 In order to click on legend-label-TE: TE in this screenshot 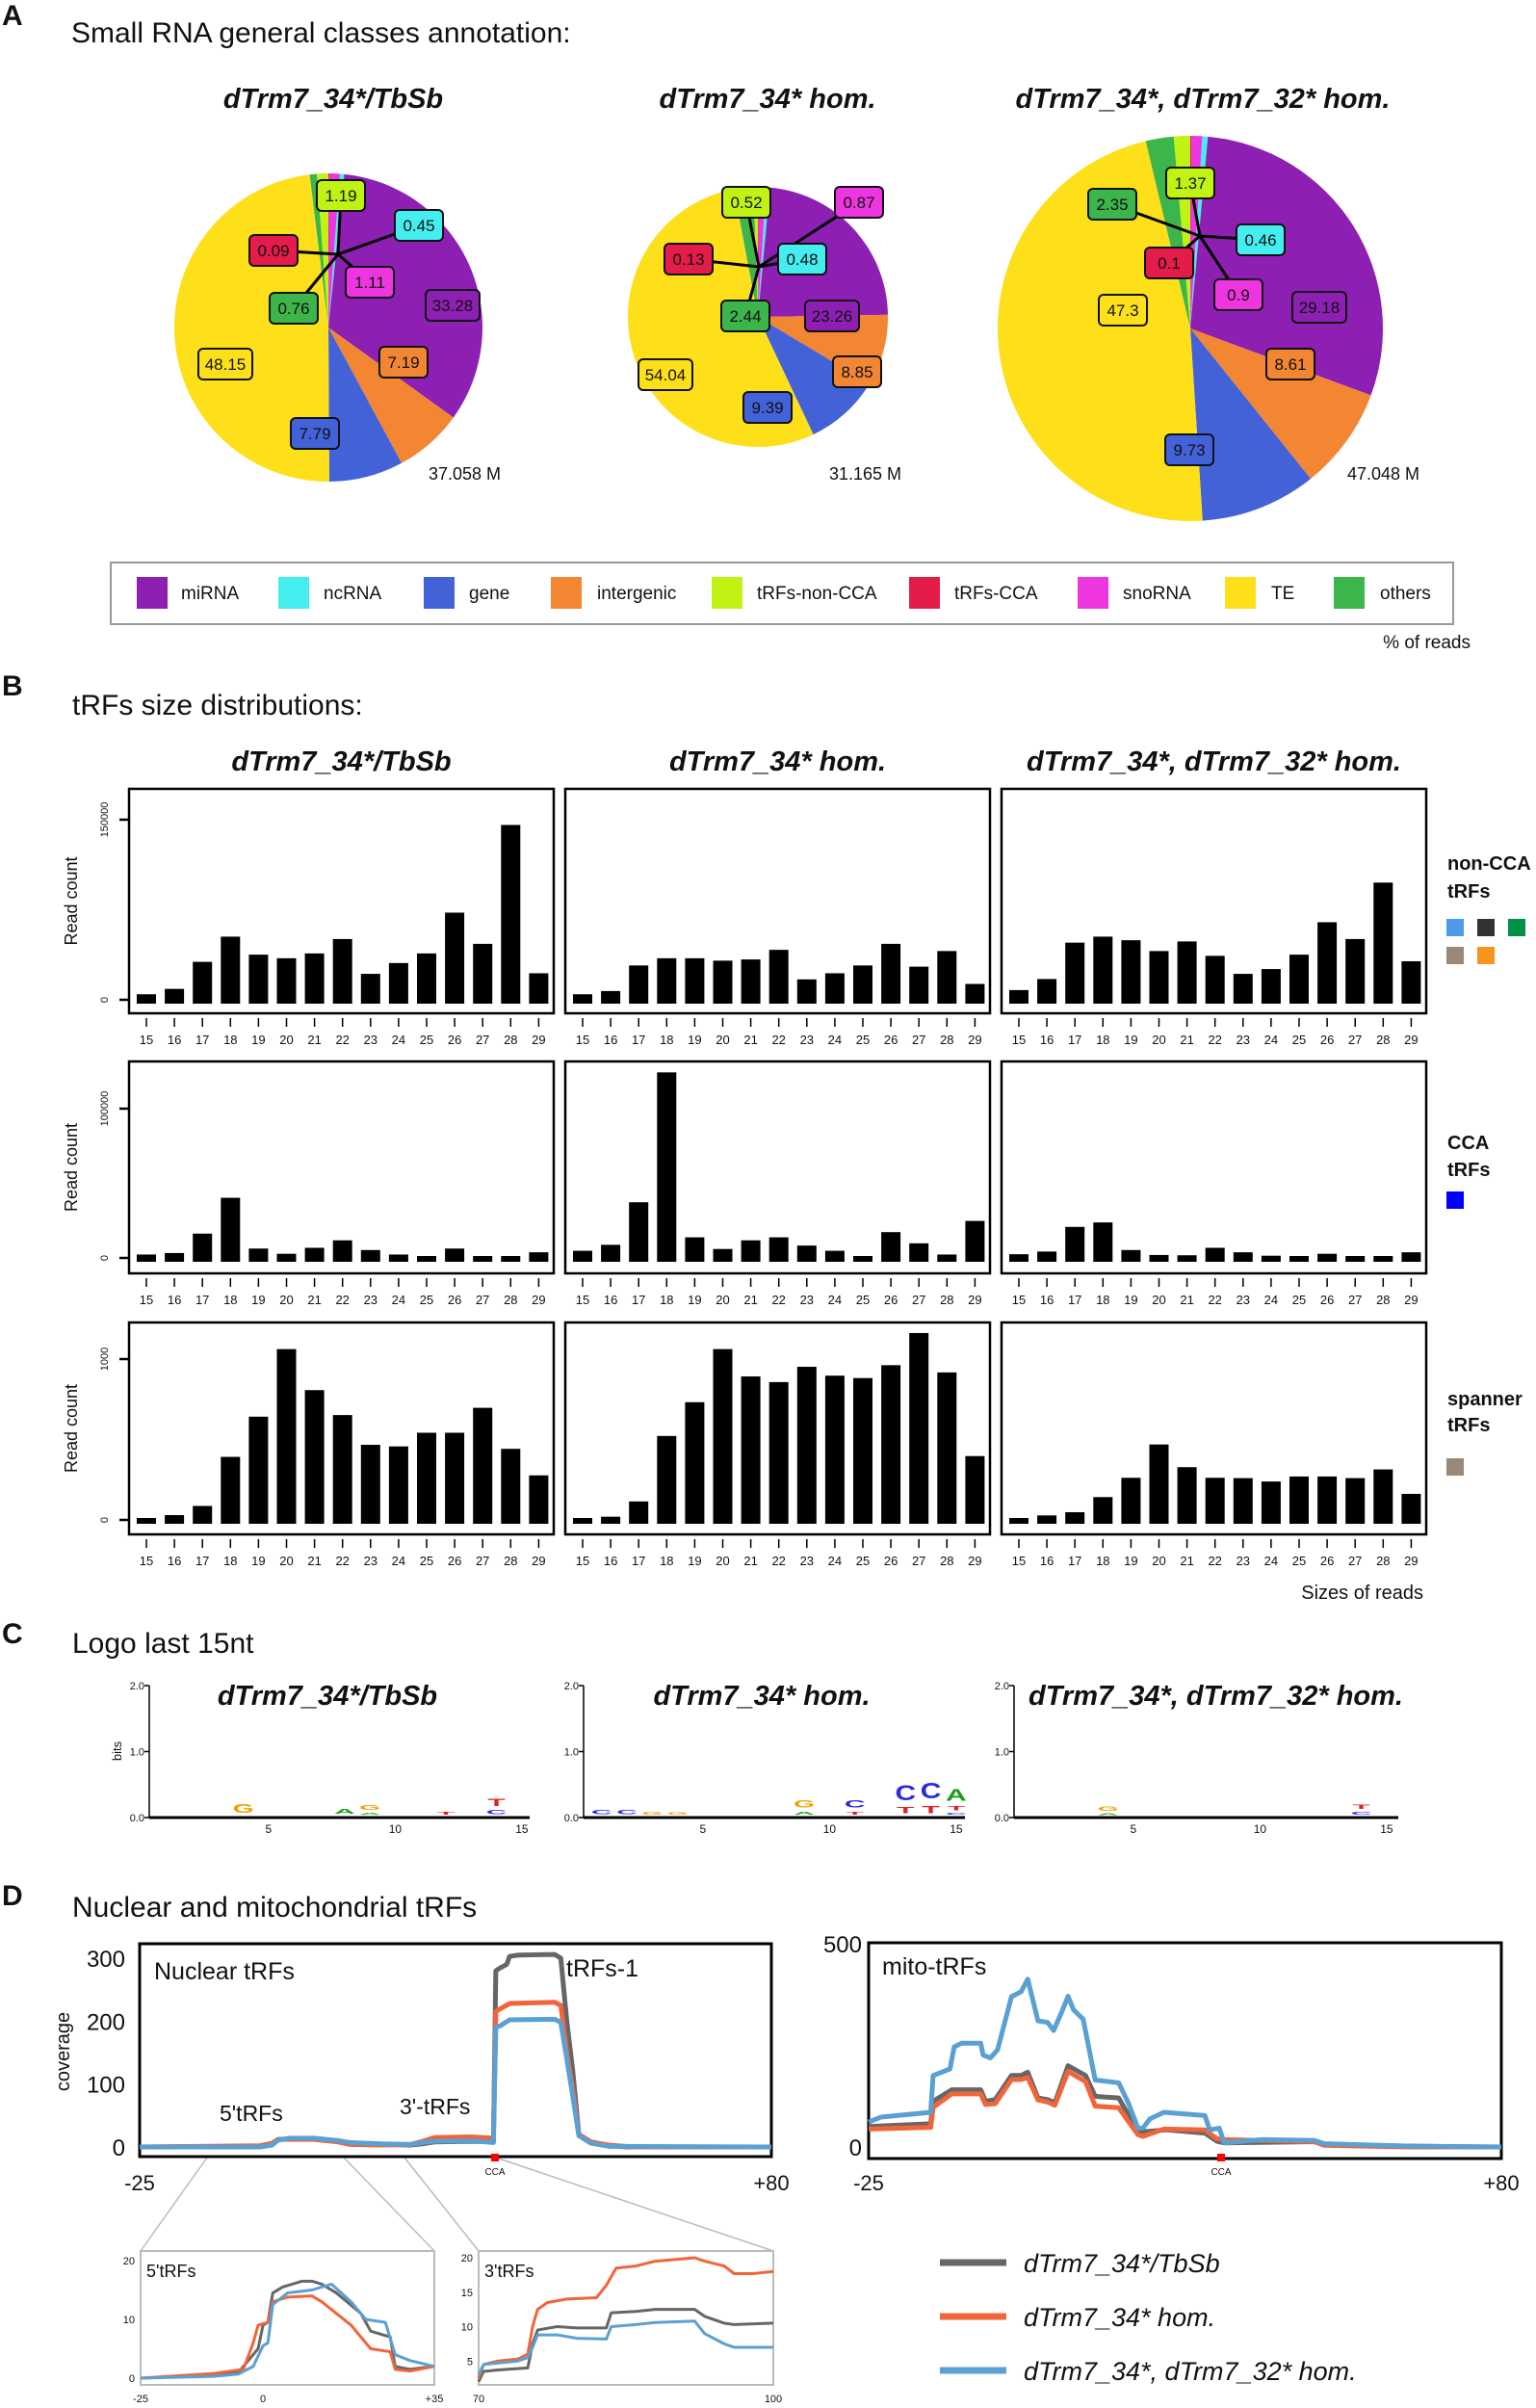, I will do `click(1282, 594)`.